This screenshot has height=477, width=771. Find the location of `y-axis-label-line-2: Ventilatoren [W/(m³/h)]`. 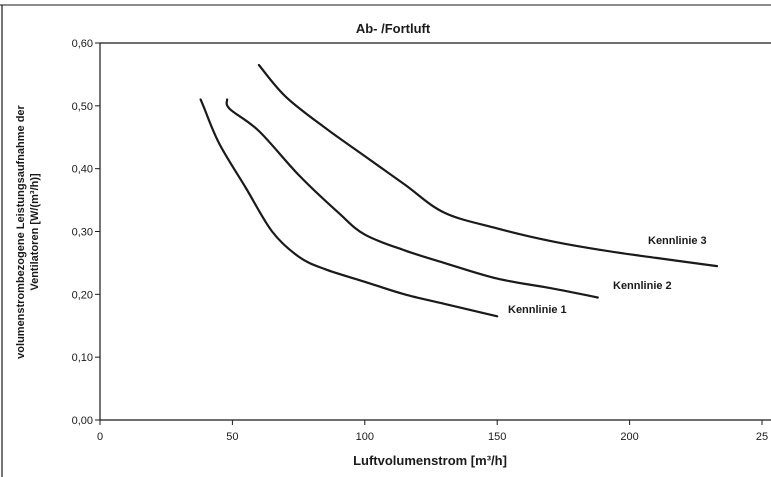

y-axis-label-line-2: Ventilatoren [W/(m³/h)] is located at coordinates (35, 232).